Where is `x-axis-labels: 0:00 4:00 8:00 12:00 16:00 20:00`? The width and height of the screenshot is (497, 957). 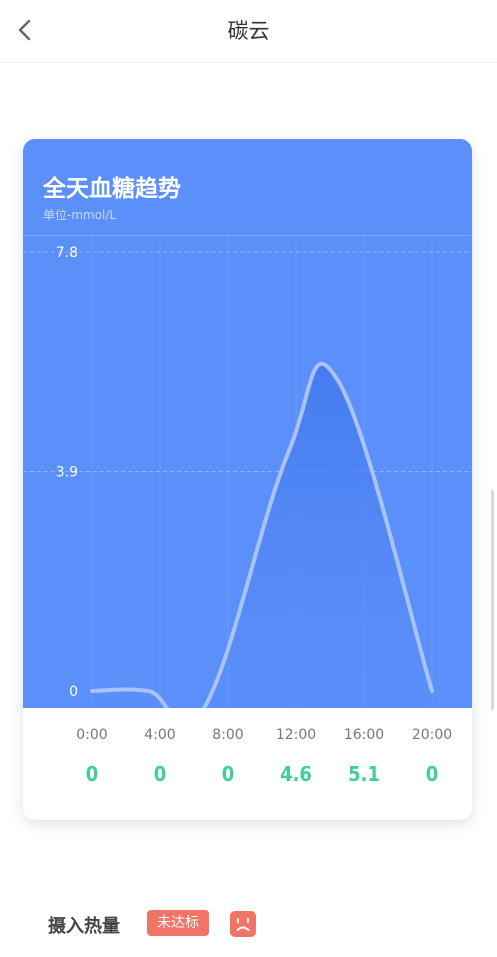
x-axis-labels: 0:00 4:00 8:00 12:00 16:00 20:00 is located at coordinates (247, 742).